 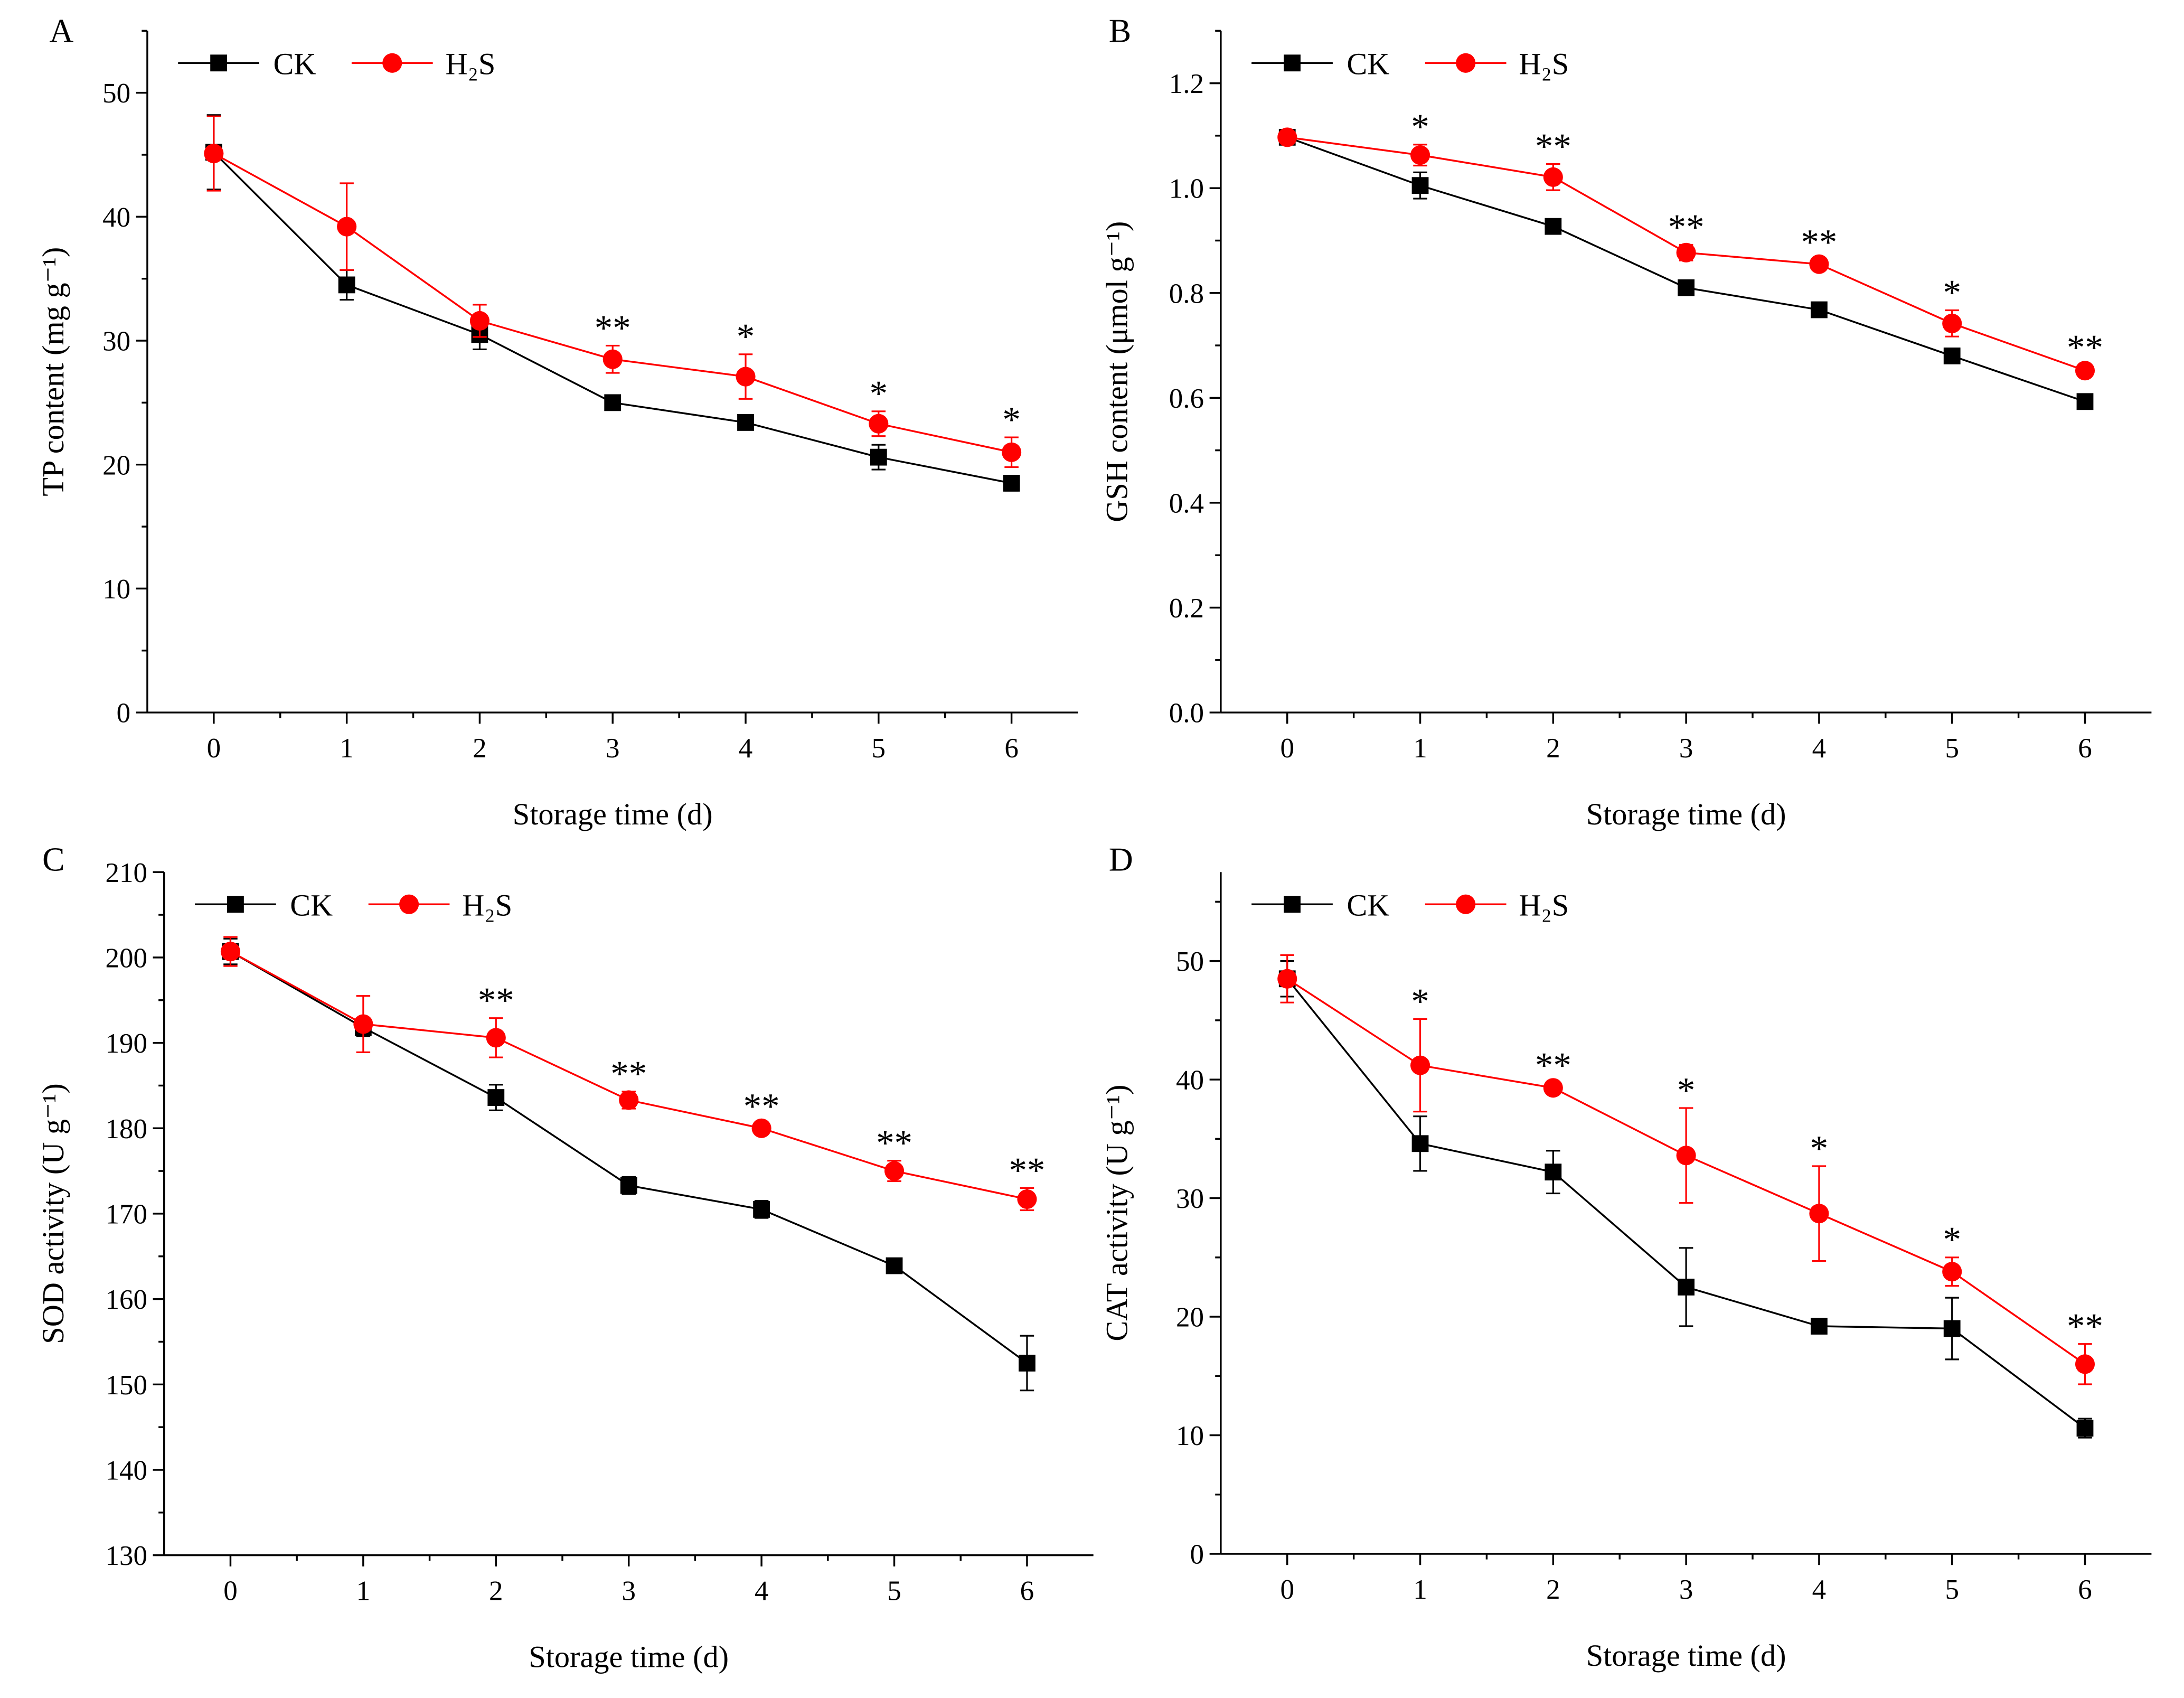 What do you see at coordinates (126, 1129) in the screenshot?
I see `y-tick-label: 180` at bounding box center [126, 1129].